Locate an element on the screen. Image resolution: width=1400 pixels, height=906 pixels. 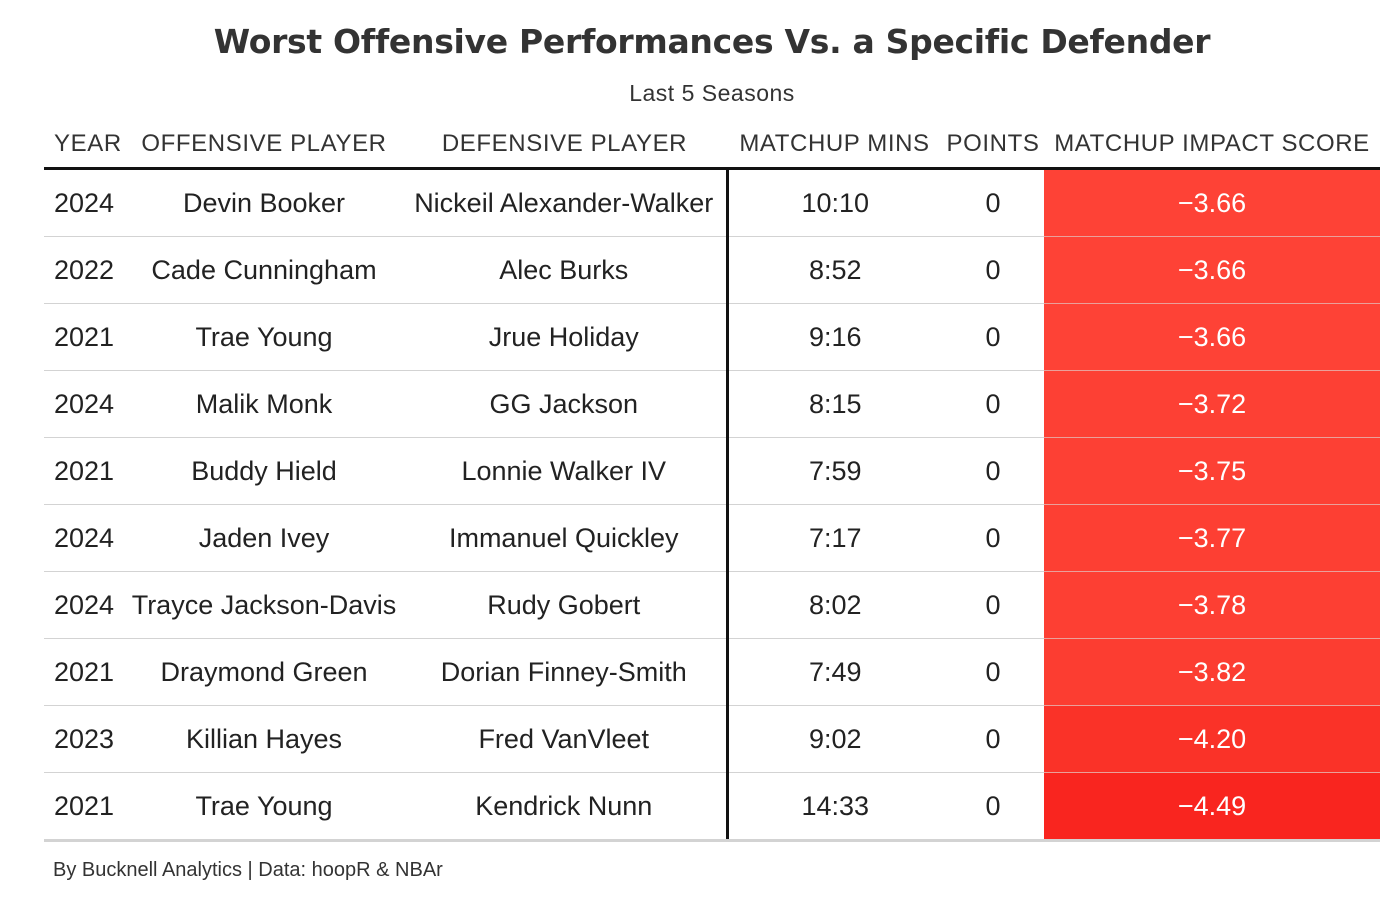
column-header-year: YEAR is located at coordinates (85, 145).